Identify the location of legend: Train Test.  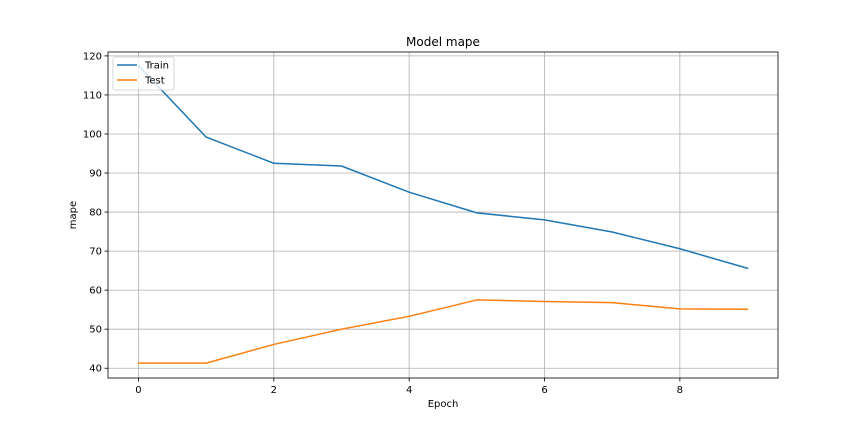
(143, 73).